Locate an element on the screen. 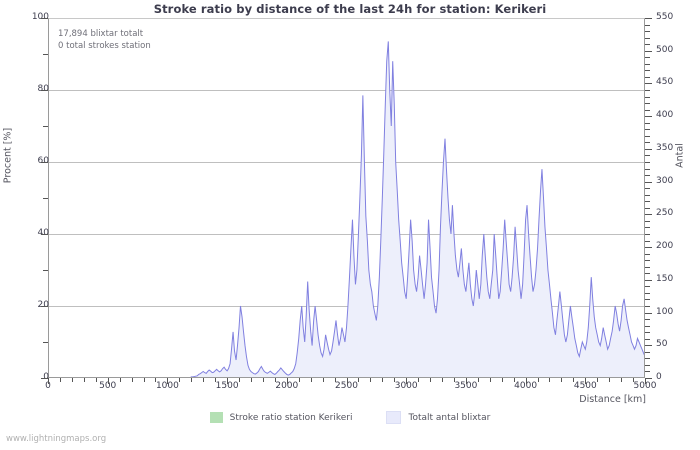 This screenshot has height=450, width=700. x-tick-1500: 1500 is located at coordinates (227, 386).